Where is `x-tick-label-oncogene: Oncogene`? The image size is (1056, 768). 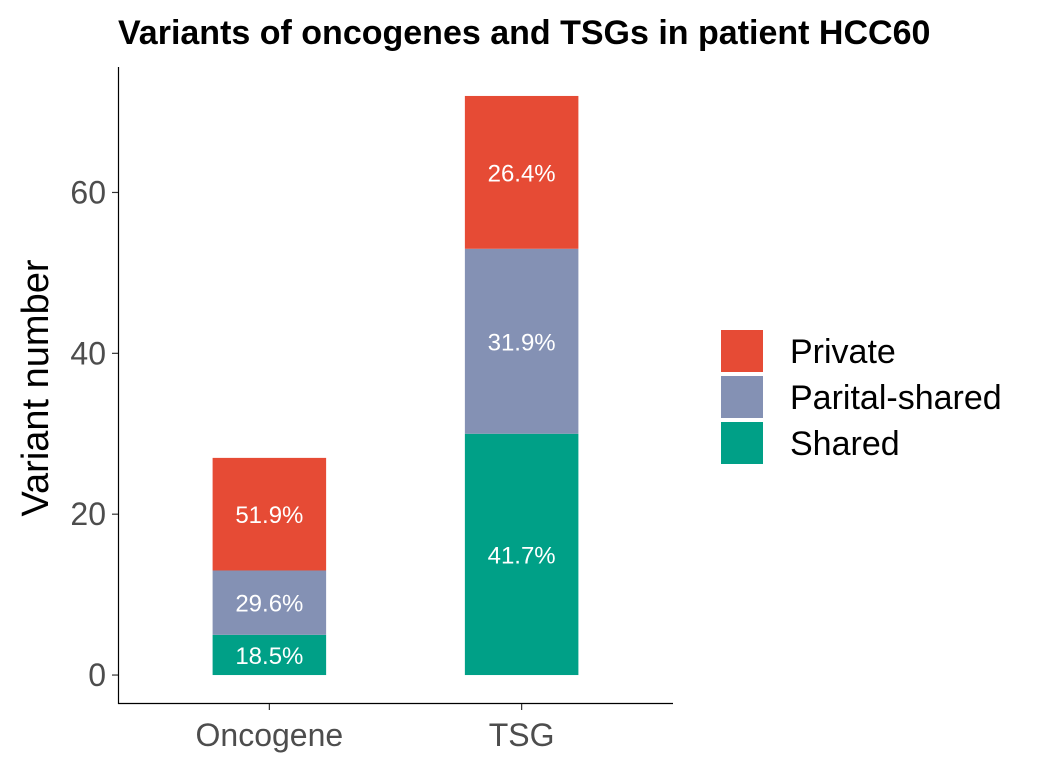
x-tick-label-oncogene: Oncogene is located at coordinates (270, 735).